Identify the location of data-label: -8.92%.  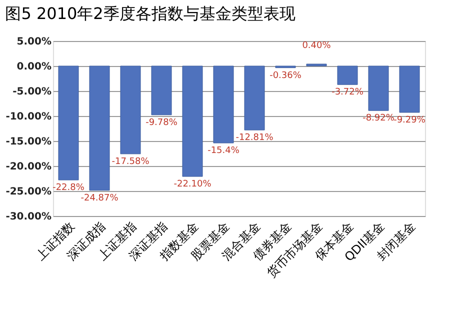
(378, 119).